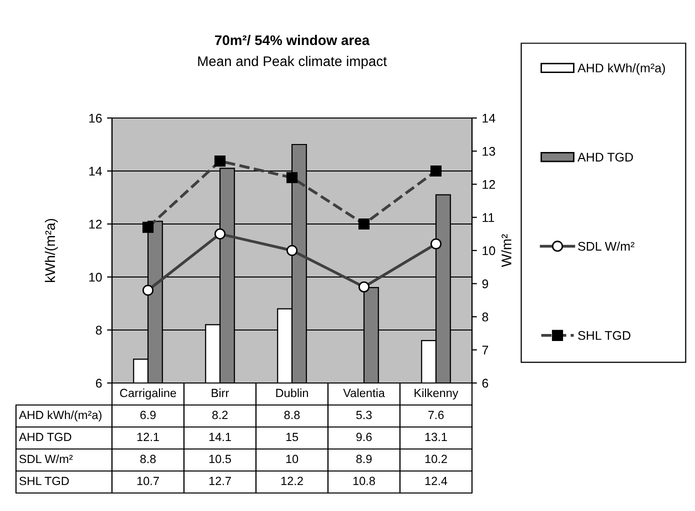 The height and width of the screenshot is (511, 695). Describe the element at coordinates (292, 481) in the screenshot. I see `data-label: 12.2` at that location.